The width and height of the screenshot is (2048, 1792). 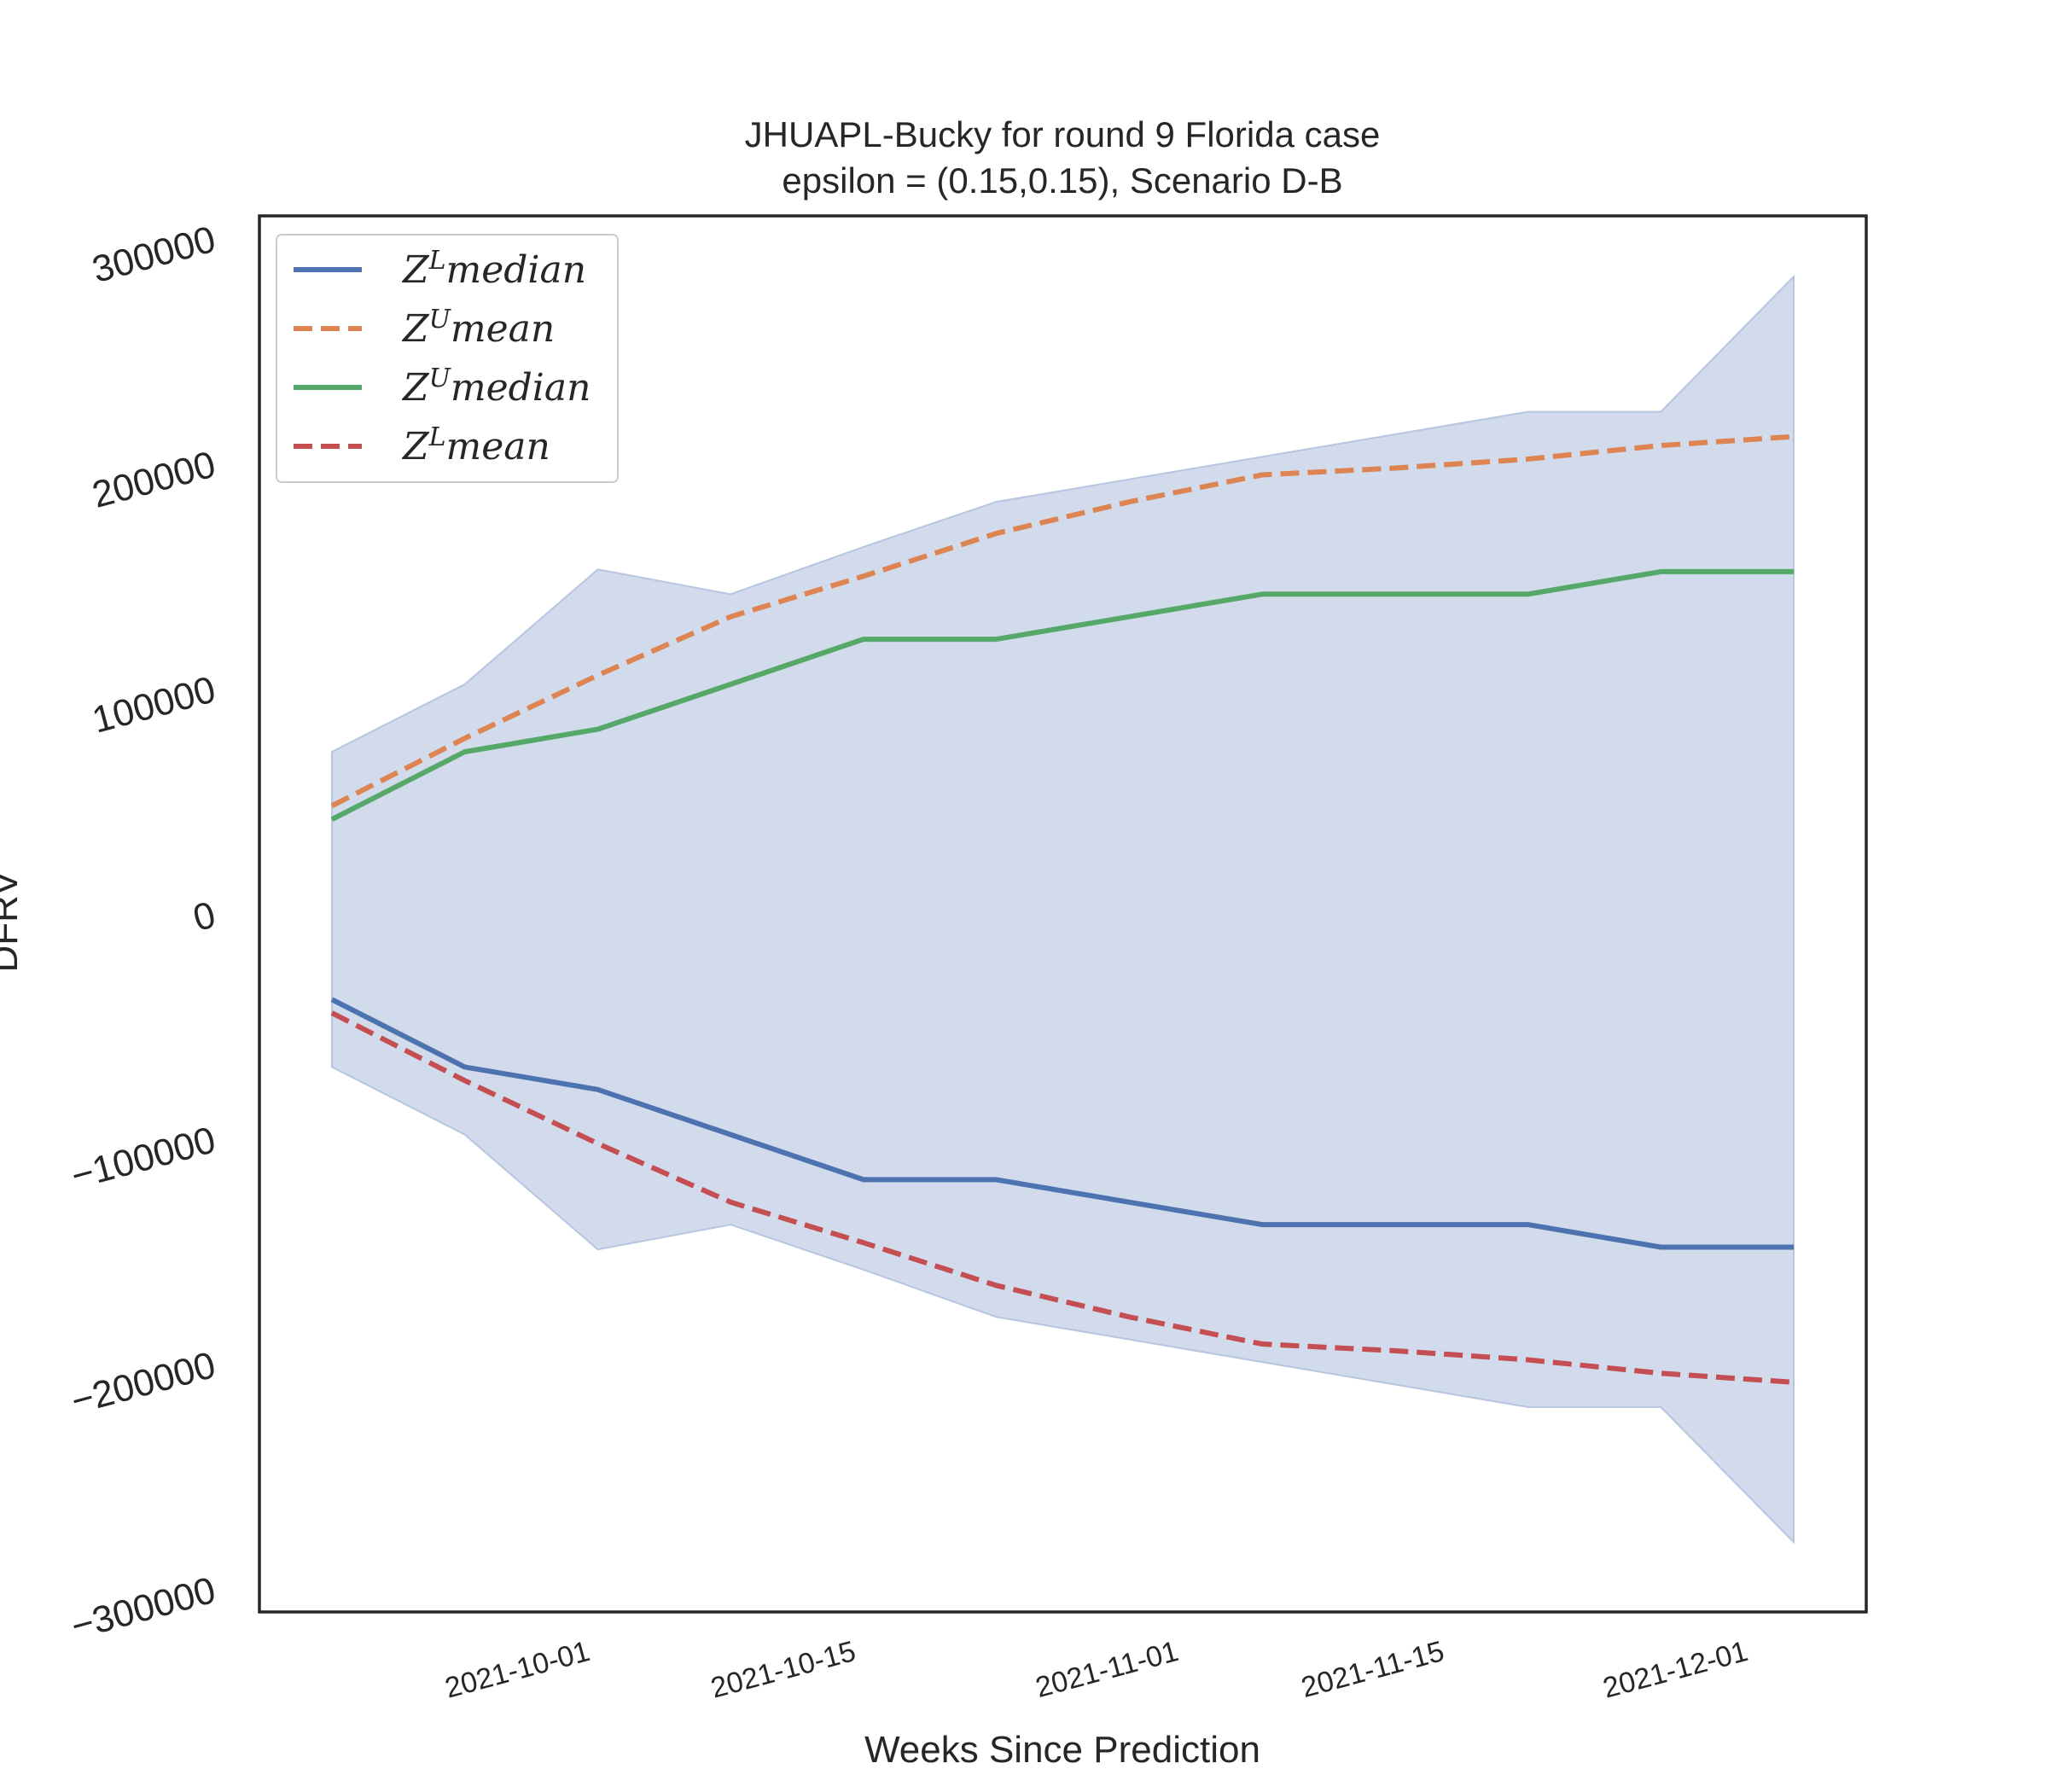 I want to click on x-tick-label: 2021-10-15, so click(x=783, y=1670).